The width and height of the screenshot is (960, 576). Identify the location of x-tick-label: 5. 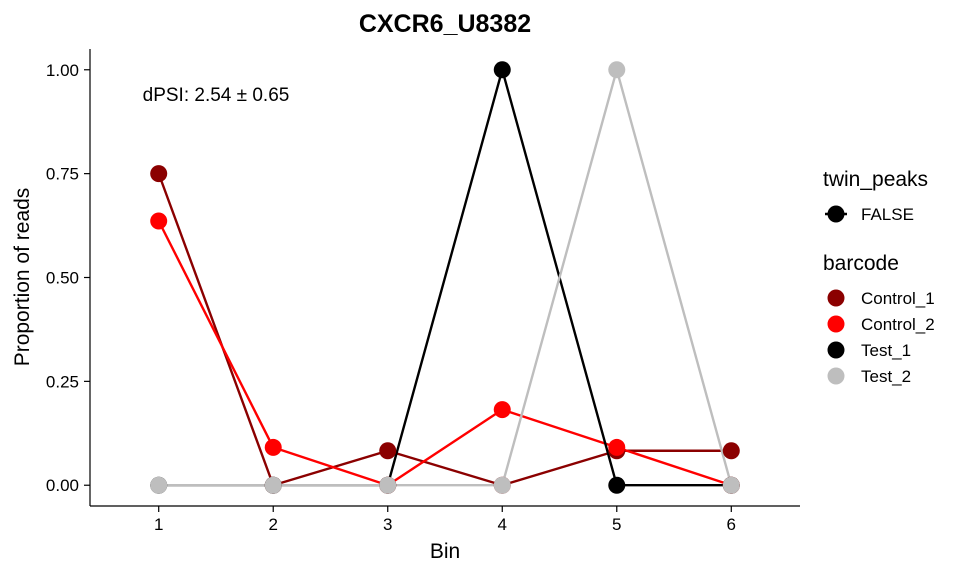
(616, 524).